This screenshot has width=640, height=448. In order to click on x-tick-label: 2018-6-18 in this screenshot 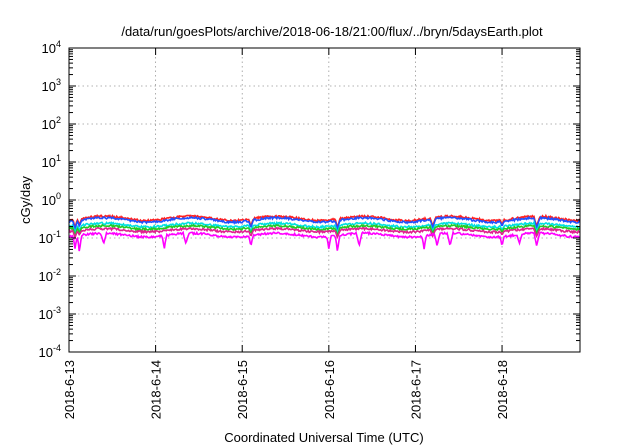, I will do `click(502, 389)`.